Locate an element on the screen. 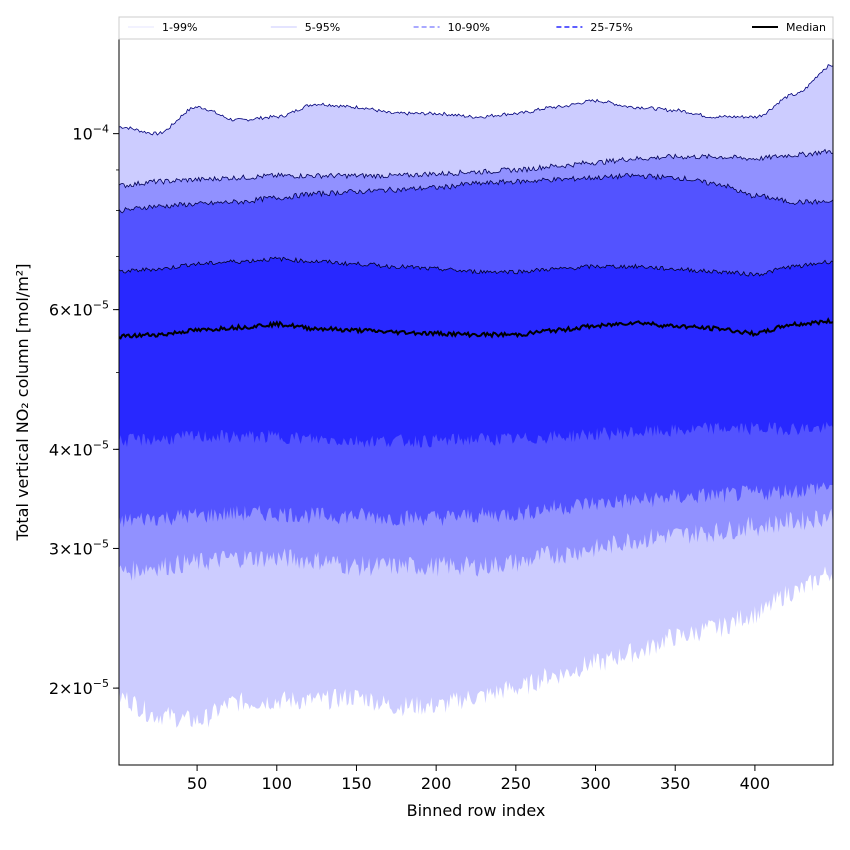 This screenshot has height=850, width=850. x-tick-label: 100 is located at coordinates (277, 783).